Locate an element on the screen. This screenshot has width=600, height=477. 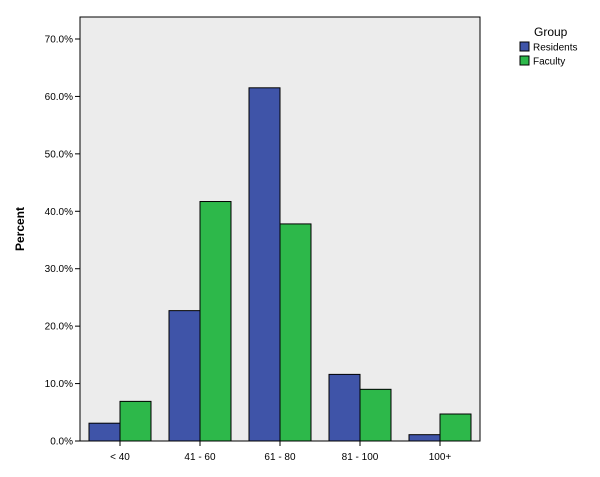
legend-swatch-residents is located at coordinates (524, 46).